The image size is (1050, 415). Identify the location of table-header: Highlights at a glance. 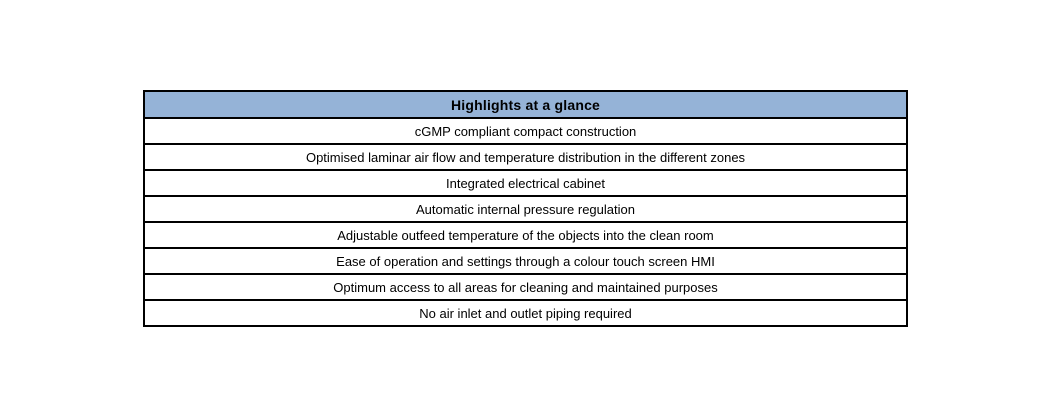
(525, 105).